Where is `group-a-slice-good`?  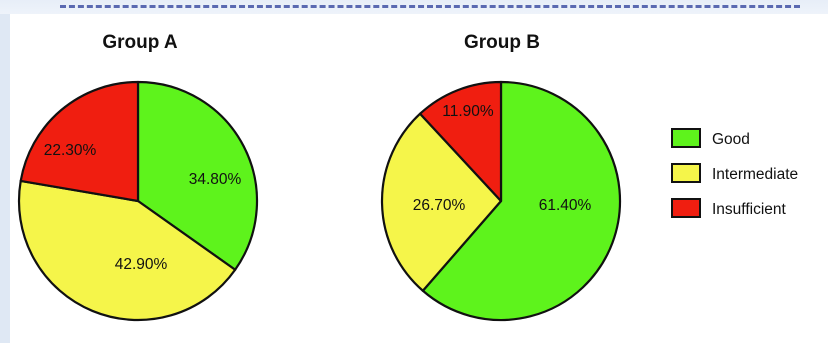 group-a-slice-good is located at coordinates (197, 175).